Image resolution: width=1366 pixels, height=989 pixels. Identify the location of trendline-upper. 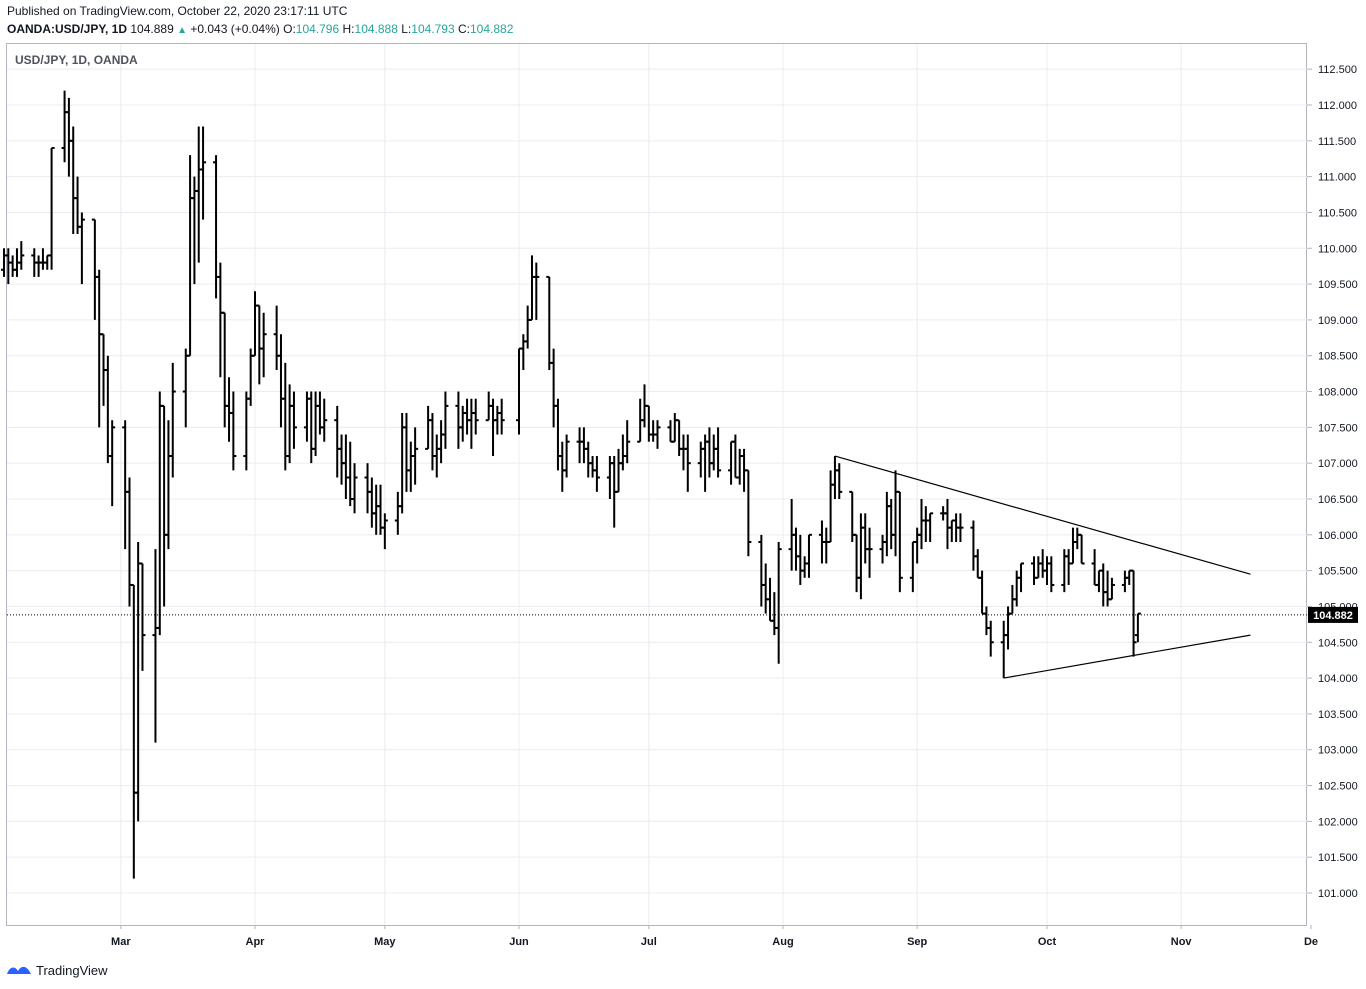
(1042, 515).